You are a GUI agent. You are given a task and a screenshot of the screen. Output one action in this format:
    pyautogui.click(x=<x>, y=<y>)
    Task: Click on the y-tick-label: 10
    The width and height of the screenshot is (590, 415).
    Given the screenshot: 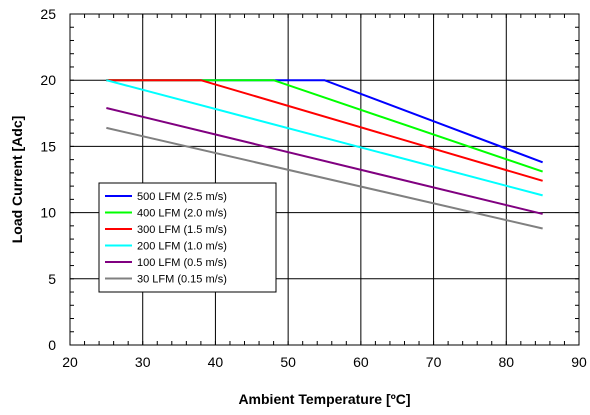 What is the action you would take?
    pyautogui.click(x=48, y=213)
    